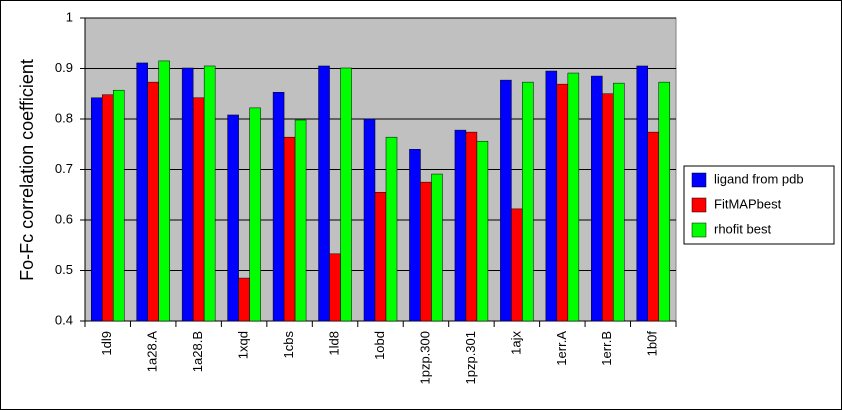 The image size is (842, 410). I want to click on x-tick-label: 1xqd, so click(243, 345).